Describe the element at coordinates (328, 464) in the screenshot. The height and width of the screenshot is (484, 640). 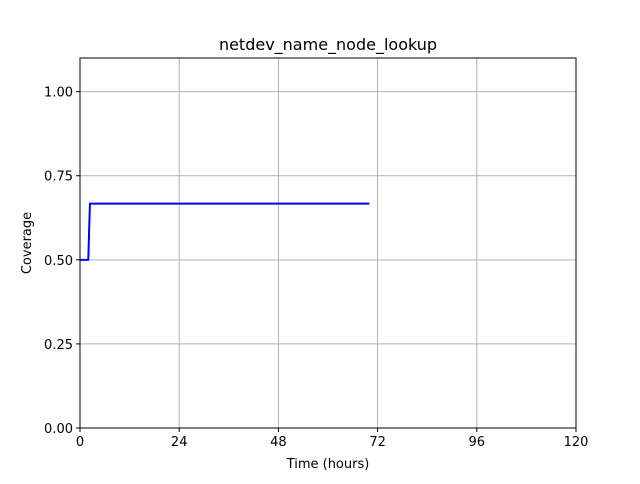
I see `x-axis-label: Time (hours)` at that location.